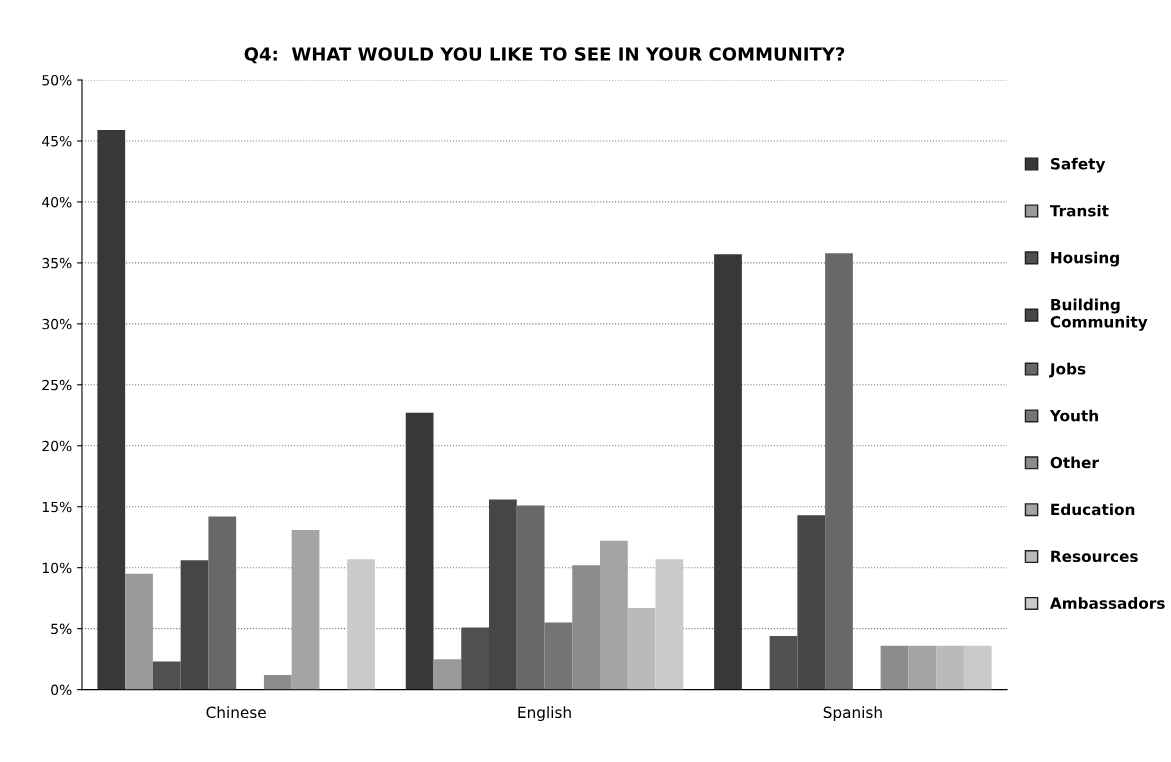  What do you see at coordinates (57, 263) in the screenshot?
I see `y-tick-label: 35%` at bounding box center [57, 263].